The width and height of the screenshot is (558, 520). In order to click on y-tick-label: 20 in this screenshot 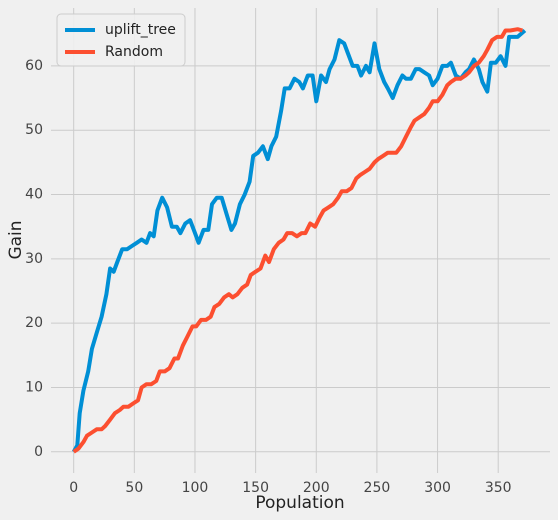, I will do `click(34, 323)`.